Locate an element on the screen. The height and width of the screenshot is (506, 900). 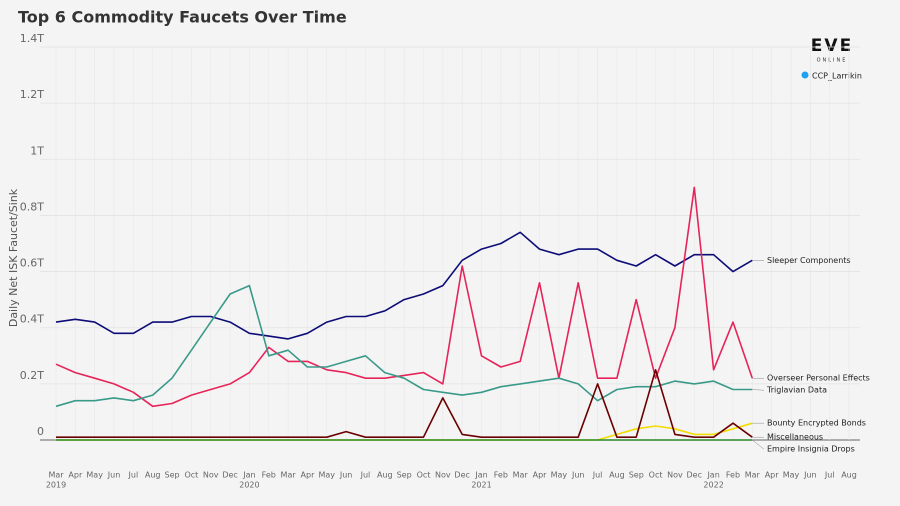
x-year-label: 2019 is located at coordinates (56, 485).